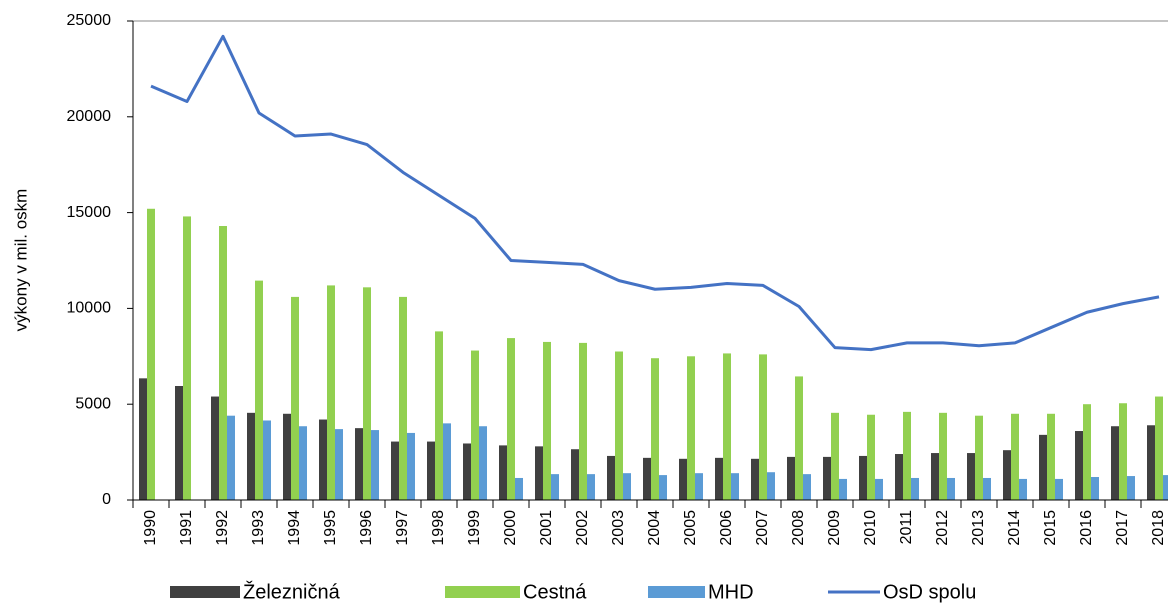 This screenshot has width=1168, height=605. What do you see at coordinates (582, 528) in the screenshot?
I see `x-tick-label: 2002` at bounding box center [582, 528].